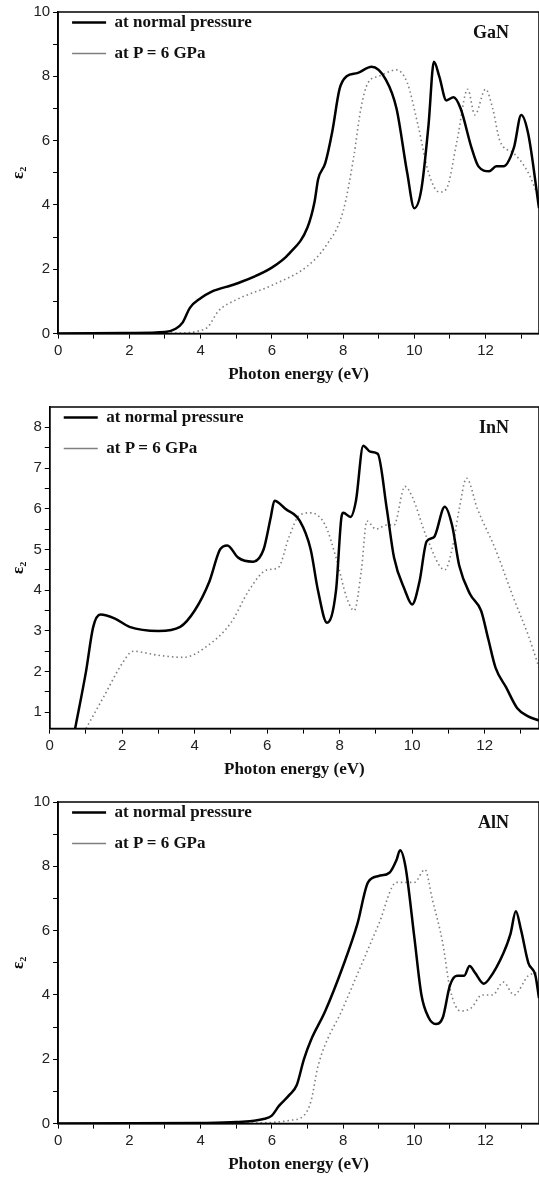 The height and width of the screenshot is (1187, 539). What do you see at coordinates (37, 467) in the screenshot?
I see `y-tick-label: 7` at bounding box center [37, 467].